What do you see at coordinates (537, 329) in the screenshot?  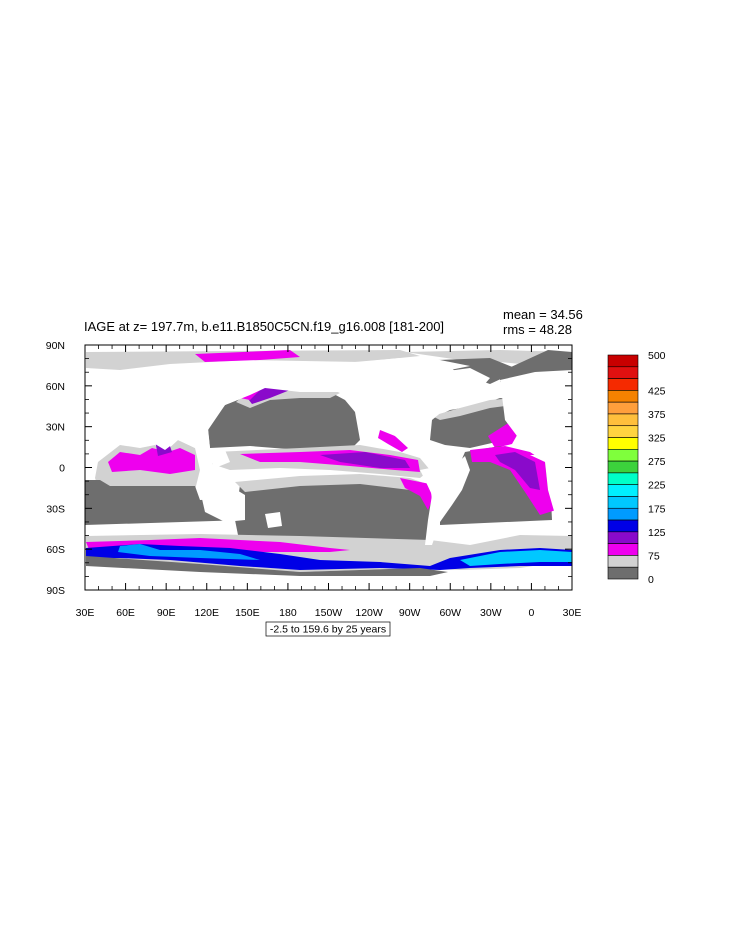 I see `rms-stat: rms = 48.28` at bounding box center [537, 329].